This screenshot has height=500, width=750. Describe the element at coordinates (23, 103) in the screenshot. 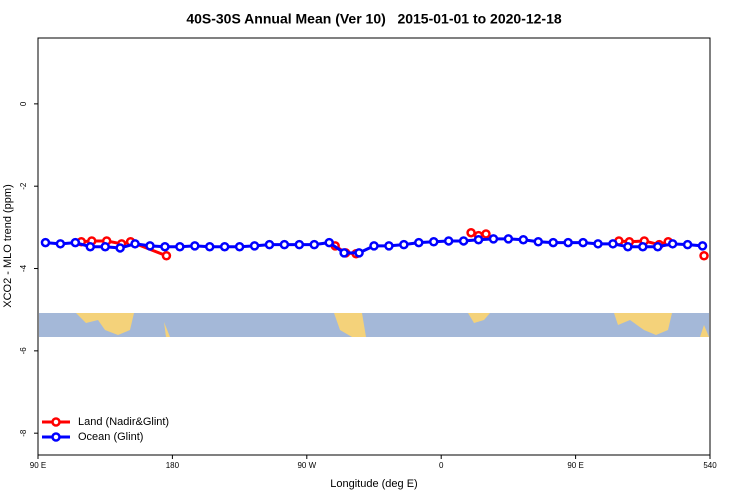

I see `y-tick-label: 0` at that location.